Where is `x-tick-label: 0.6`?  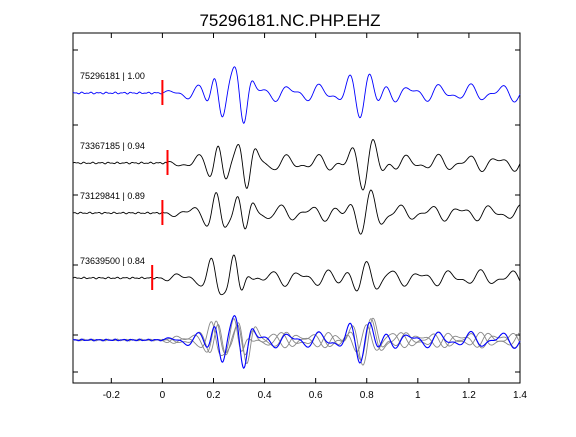
x-tick-label: 0.6 is located at coordinates (316, 395).